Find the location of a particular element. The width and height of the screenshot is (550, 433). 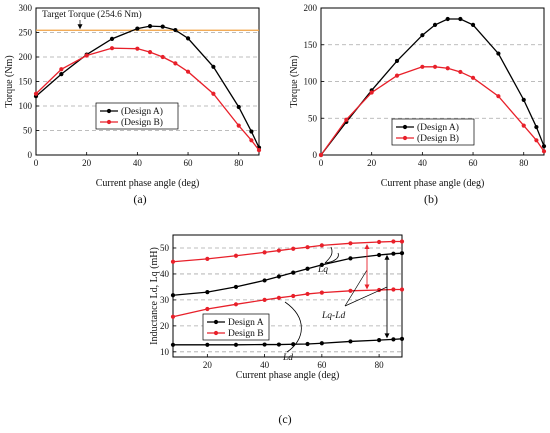

legend-label: Design A is located at coordinates (246, 323).